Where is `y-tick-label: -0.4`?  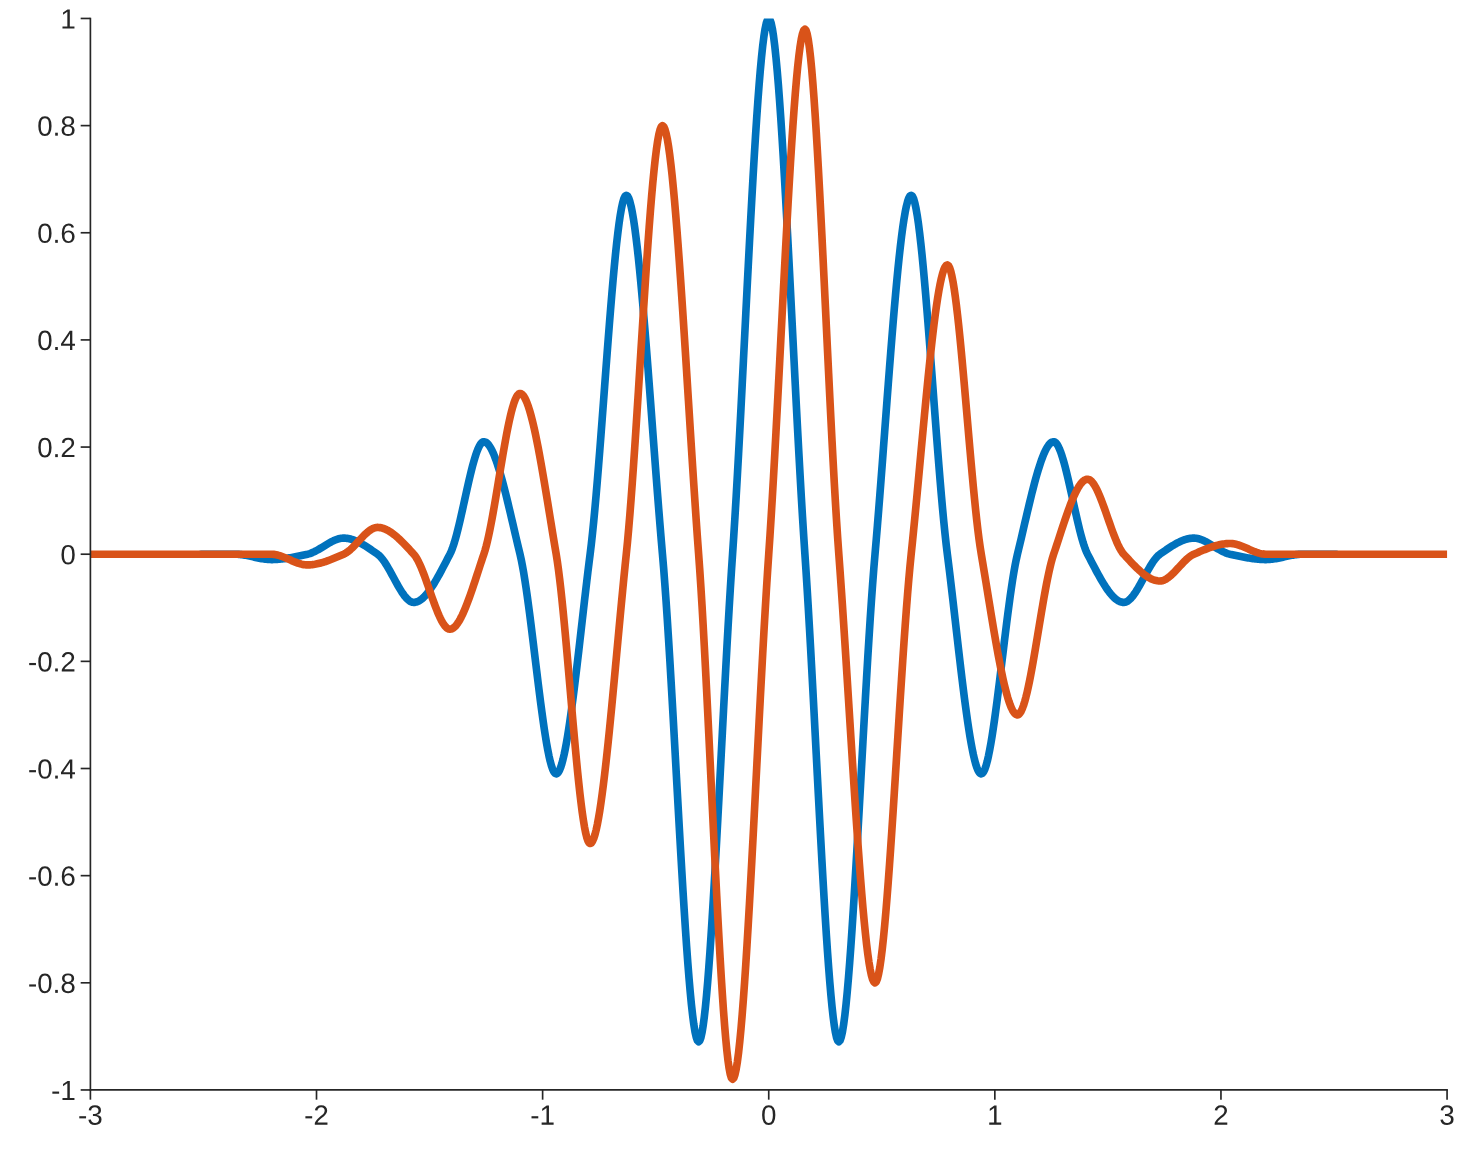 y-tick-label: -0.4 is located at coordinates (52, 769).